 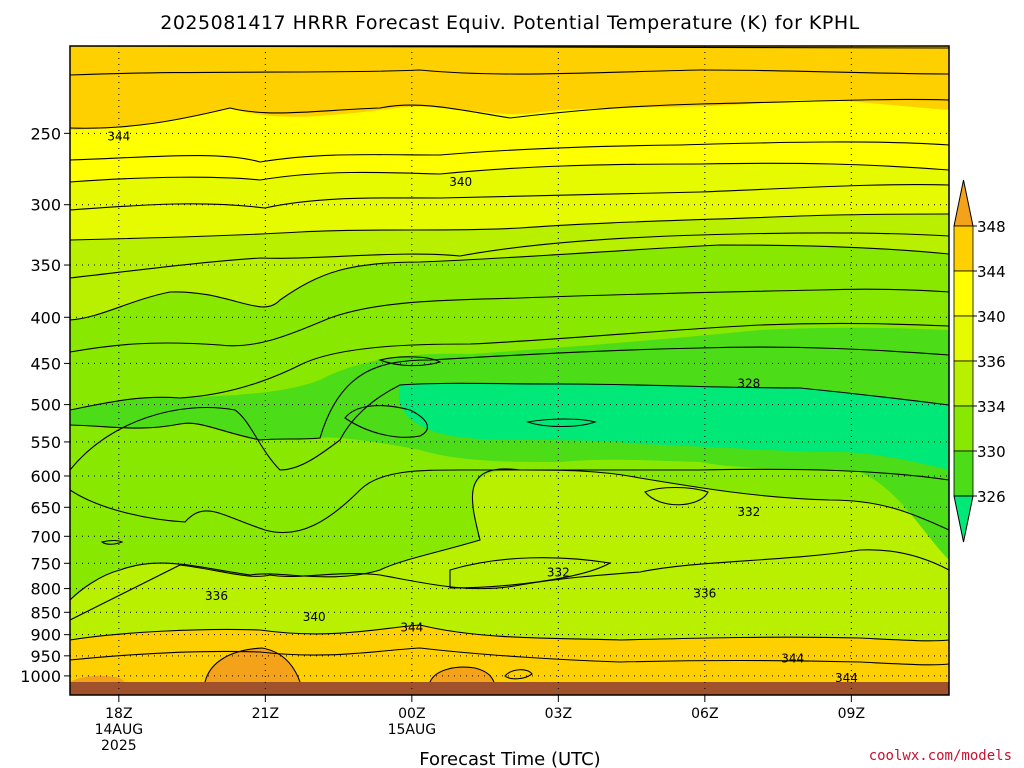 I want to click on colorbar-label: 330, so click(x=991, y=452).